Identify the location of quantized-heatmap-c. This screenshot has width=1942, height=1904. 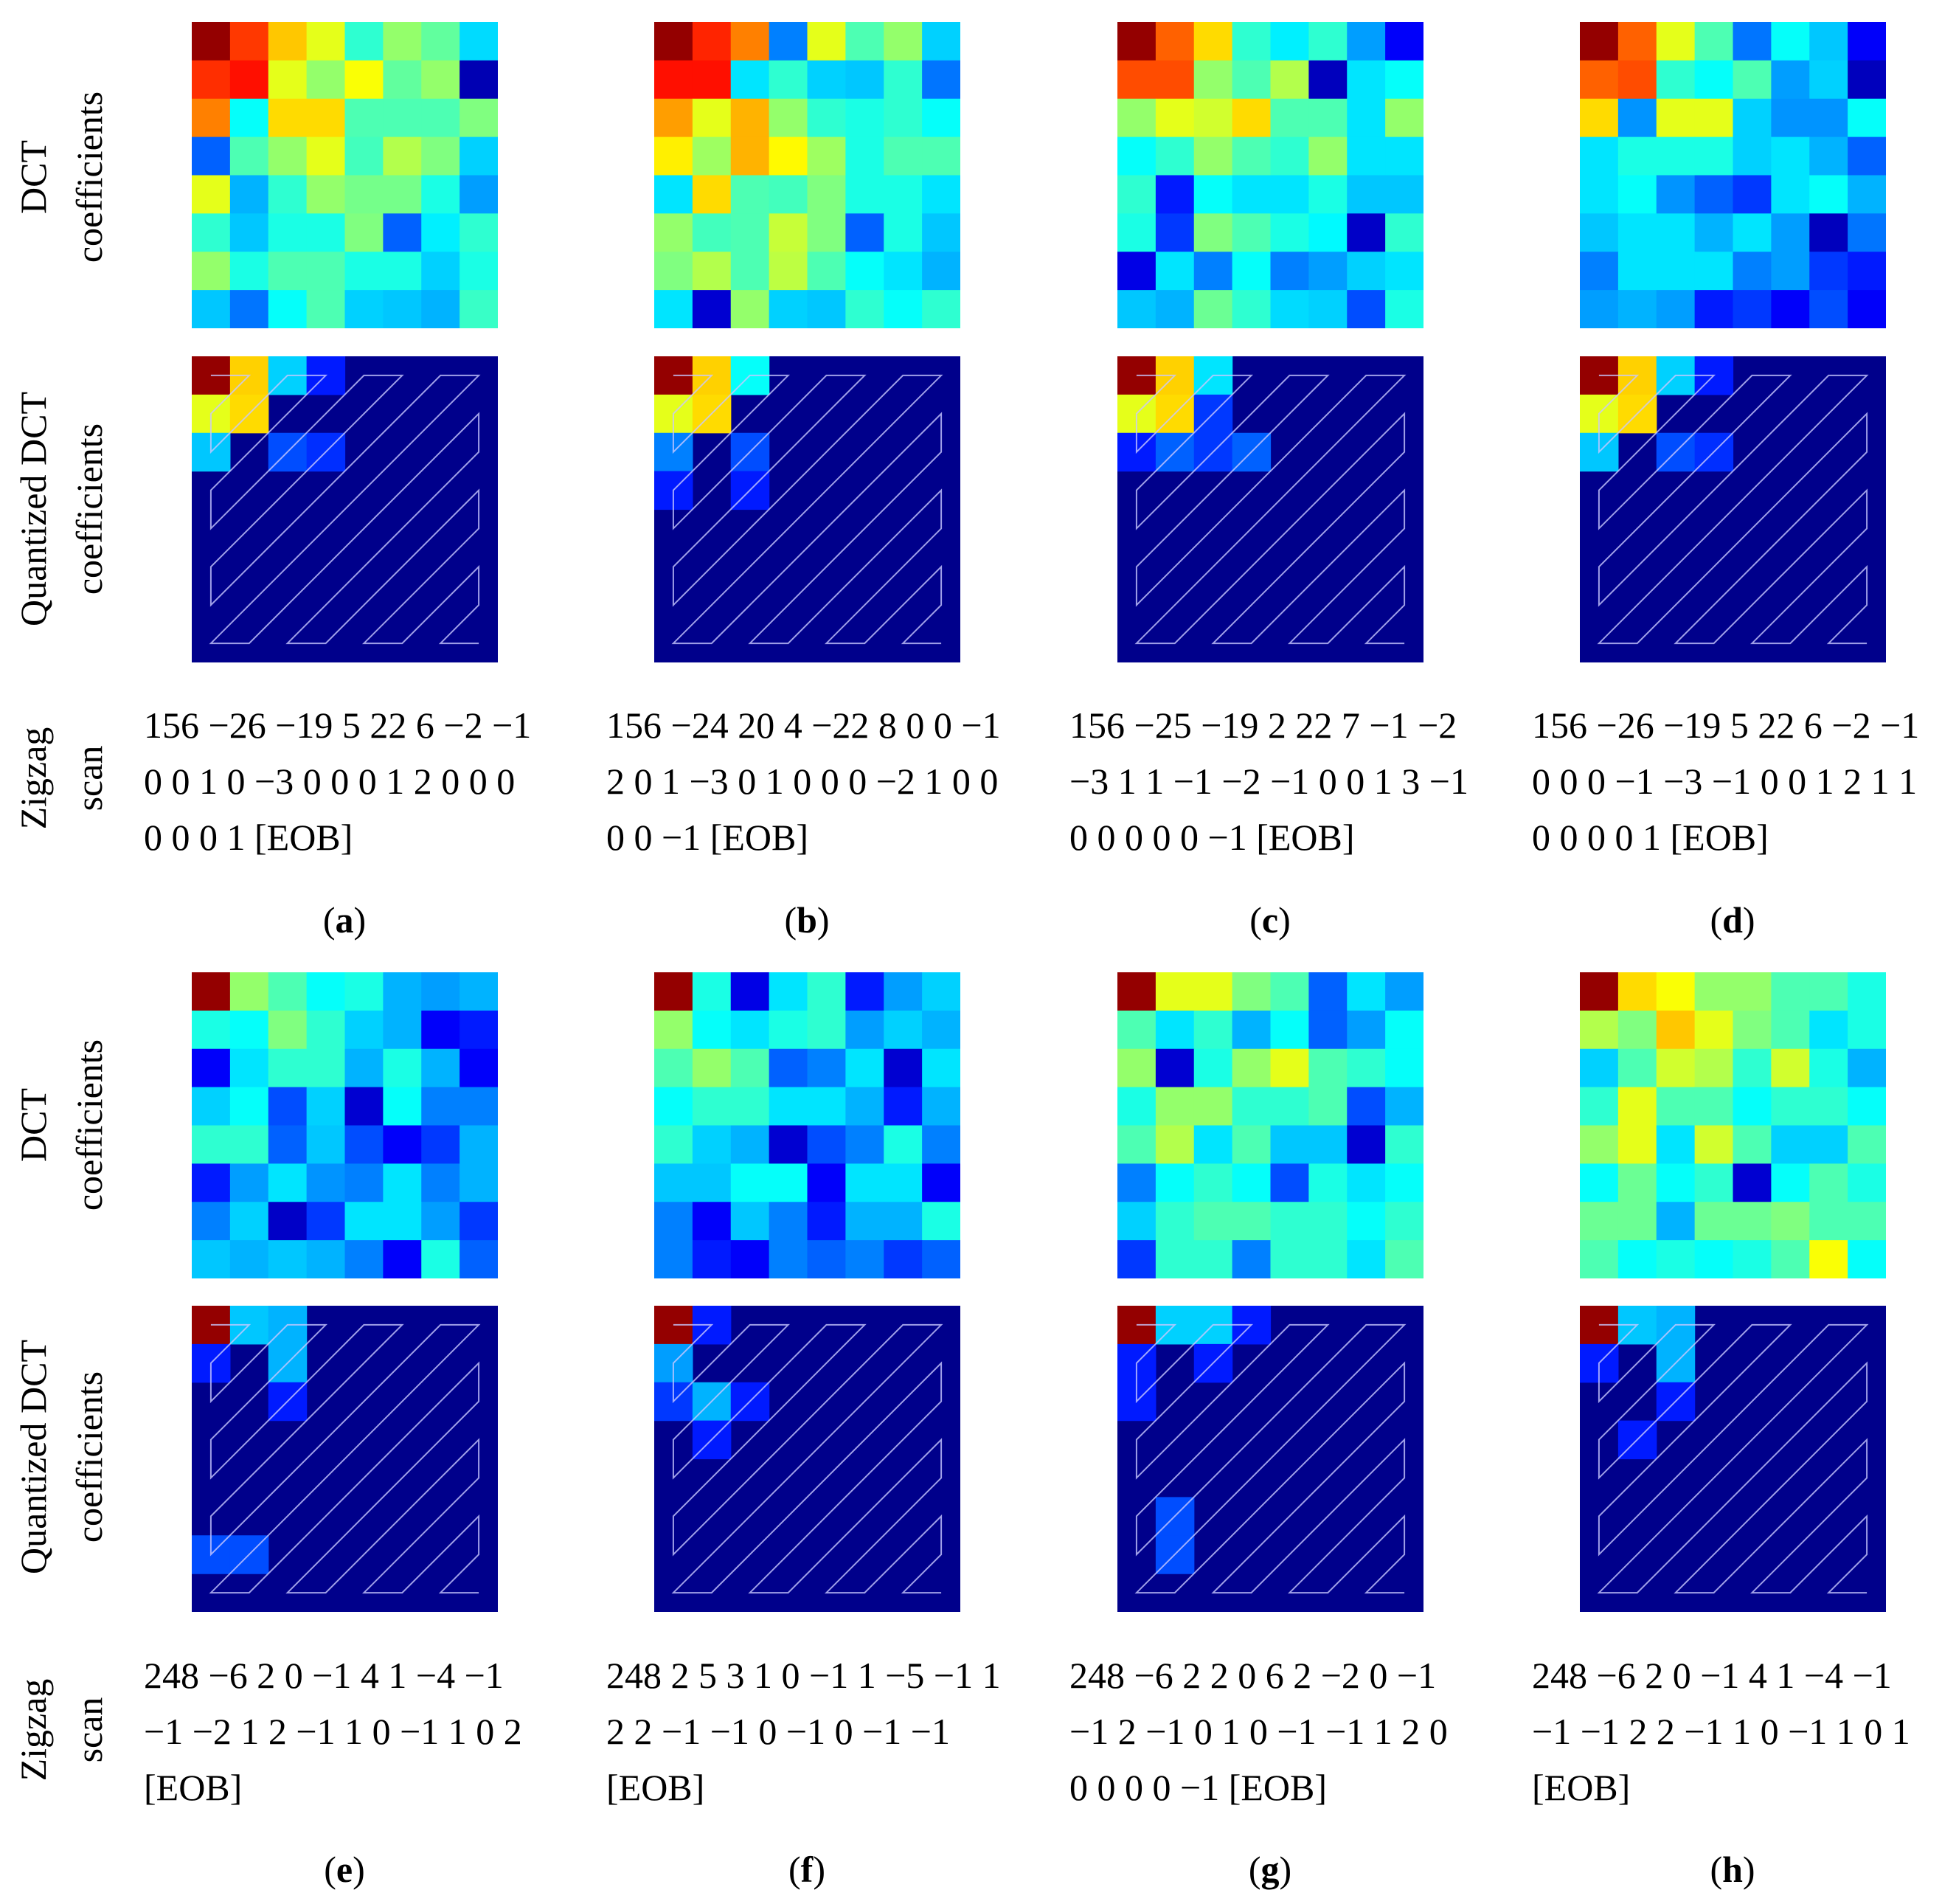
(1270, 509).